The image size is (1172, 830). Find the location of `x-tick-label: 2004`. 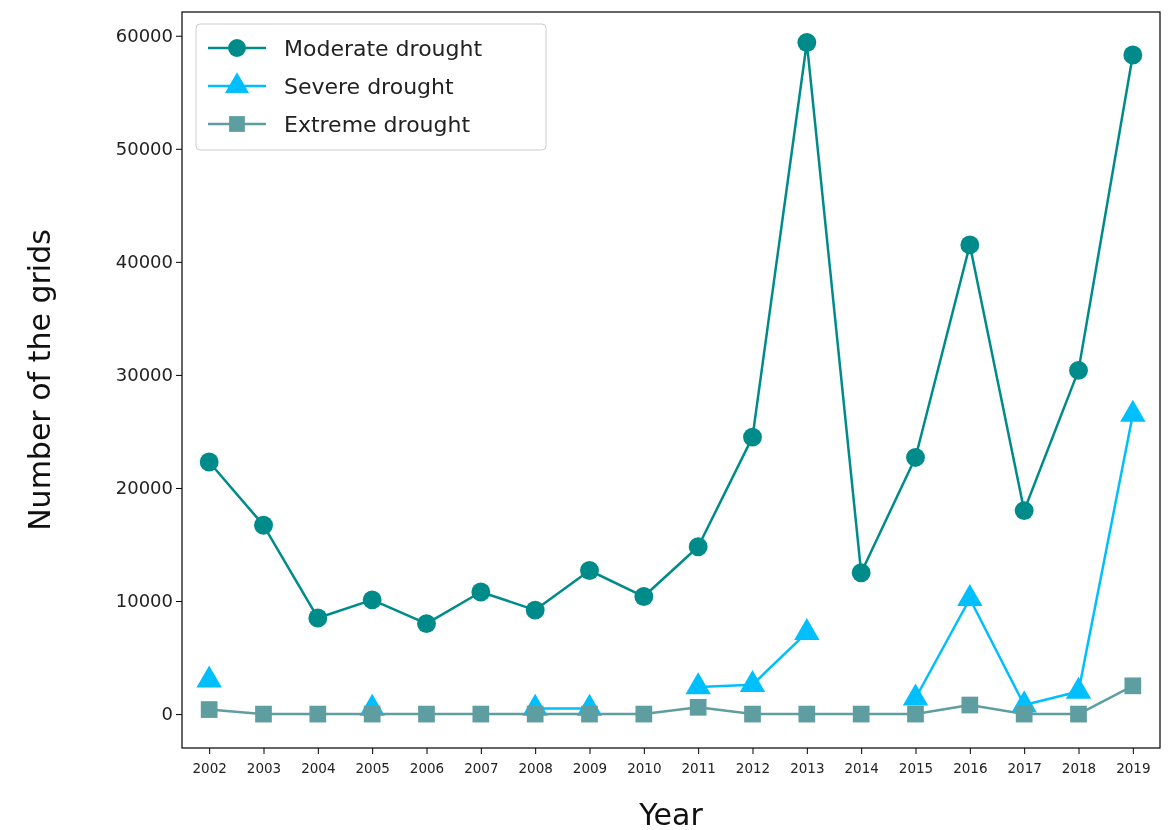

x-tick-label: 2004 is located at coordinates (318, 768).